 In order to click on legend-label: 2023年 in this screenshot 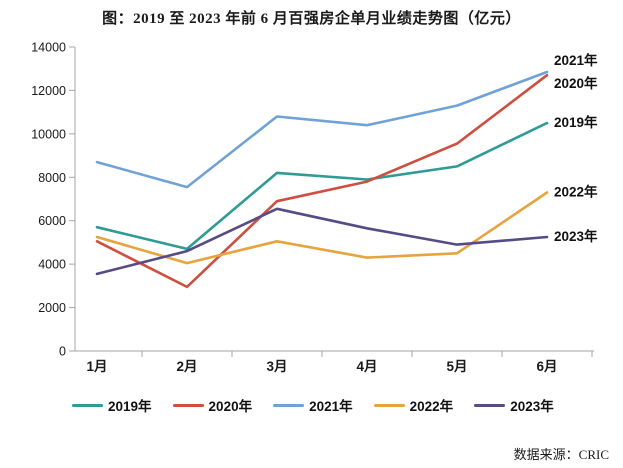, I will do `click(532, 406)`.